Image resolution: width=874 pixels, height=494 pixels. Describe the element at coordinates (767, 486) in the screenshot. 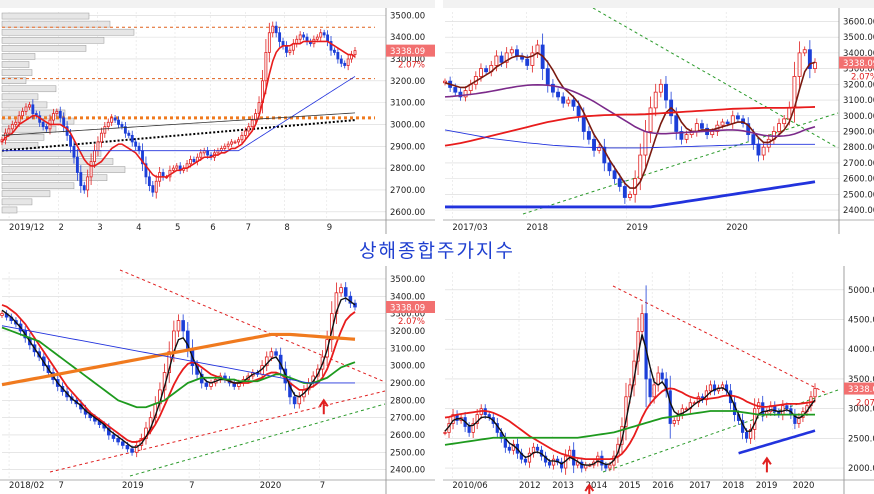

I see `x-tick-label: 2019` at that location.